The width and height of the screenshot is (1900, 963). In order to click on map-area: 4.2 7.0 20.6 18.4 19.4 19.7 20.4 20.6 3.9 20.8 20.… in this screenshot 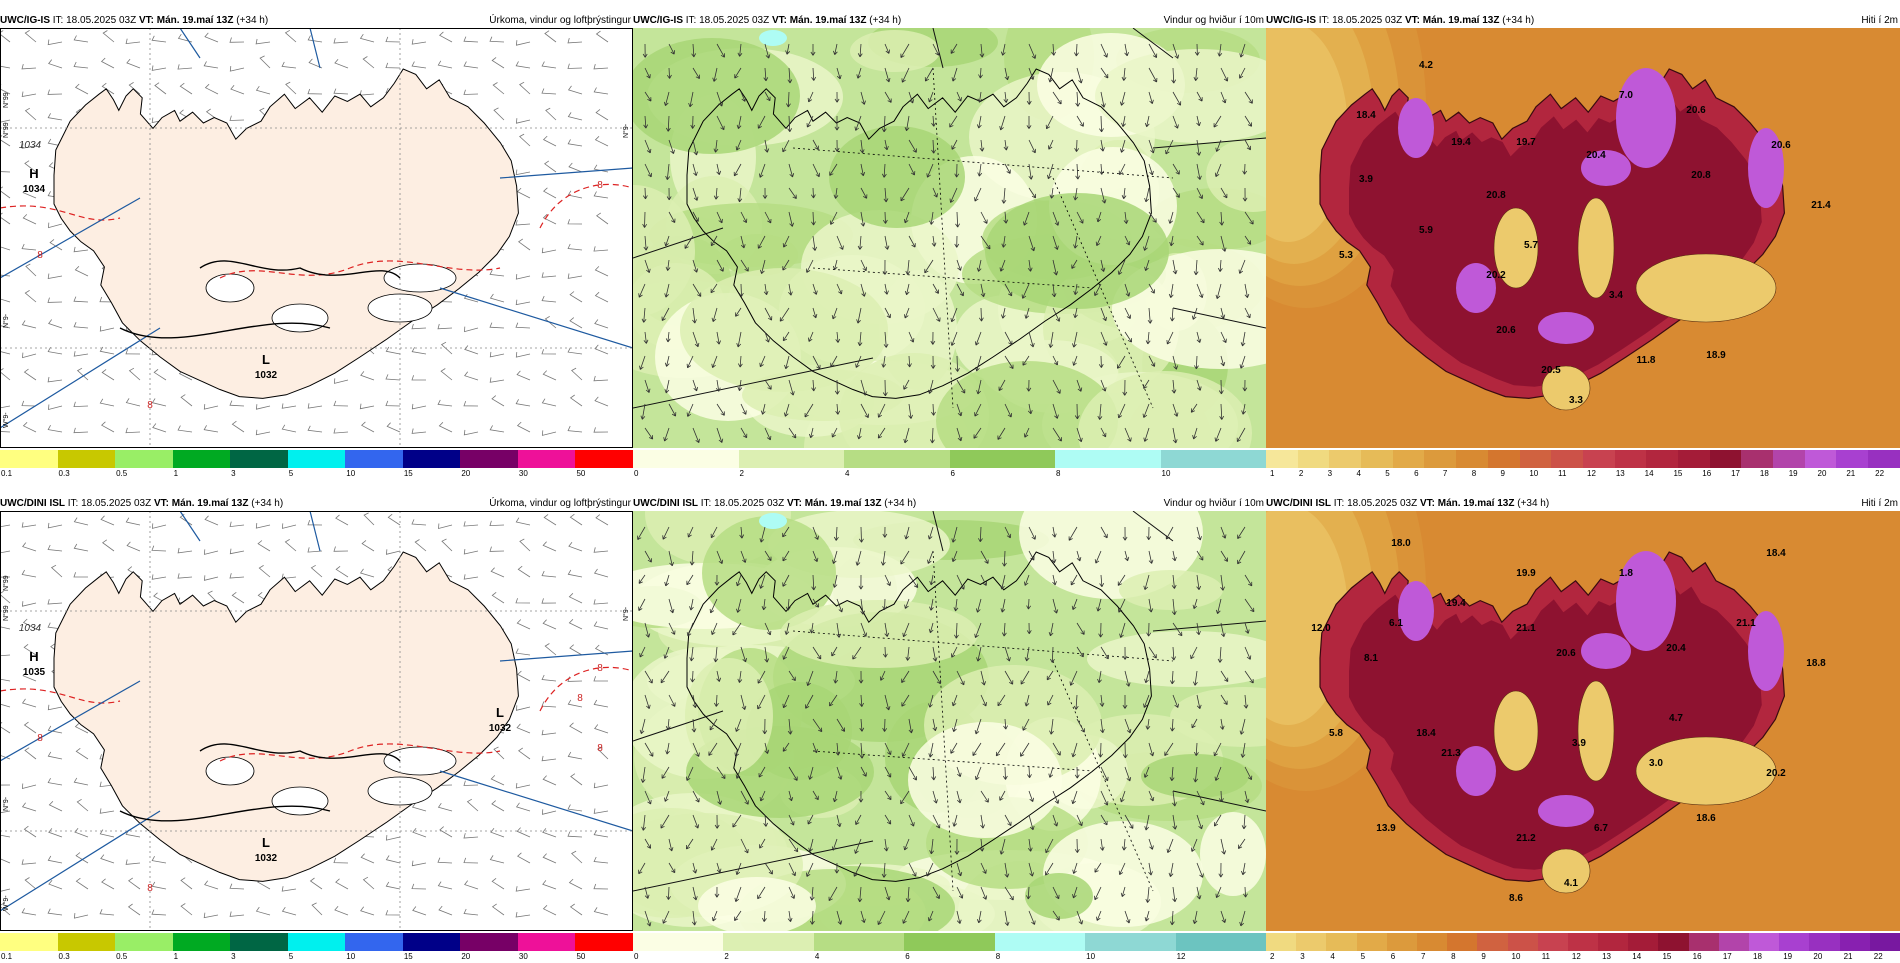, I will do `click(1583, 238)`.